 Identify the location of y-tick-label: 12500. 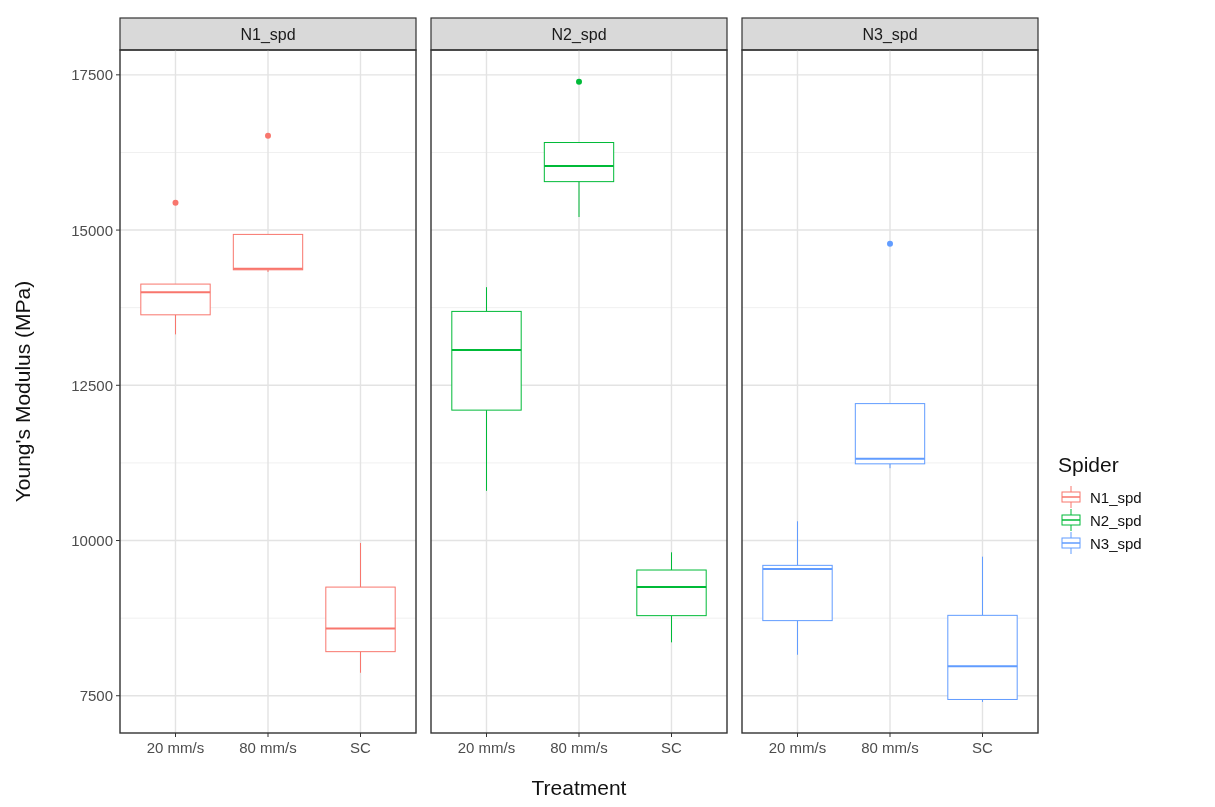
(92, 385).